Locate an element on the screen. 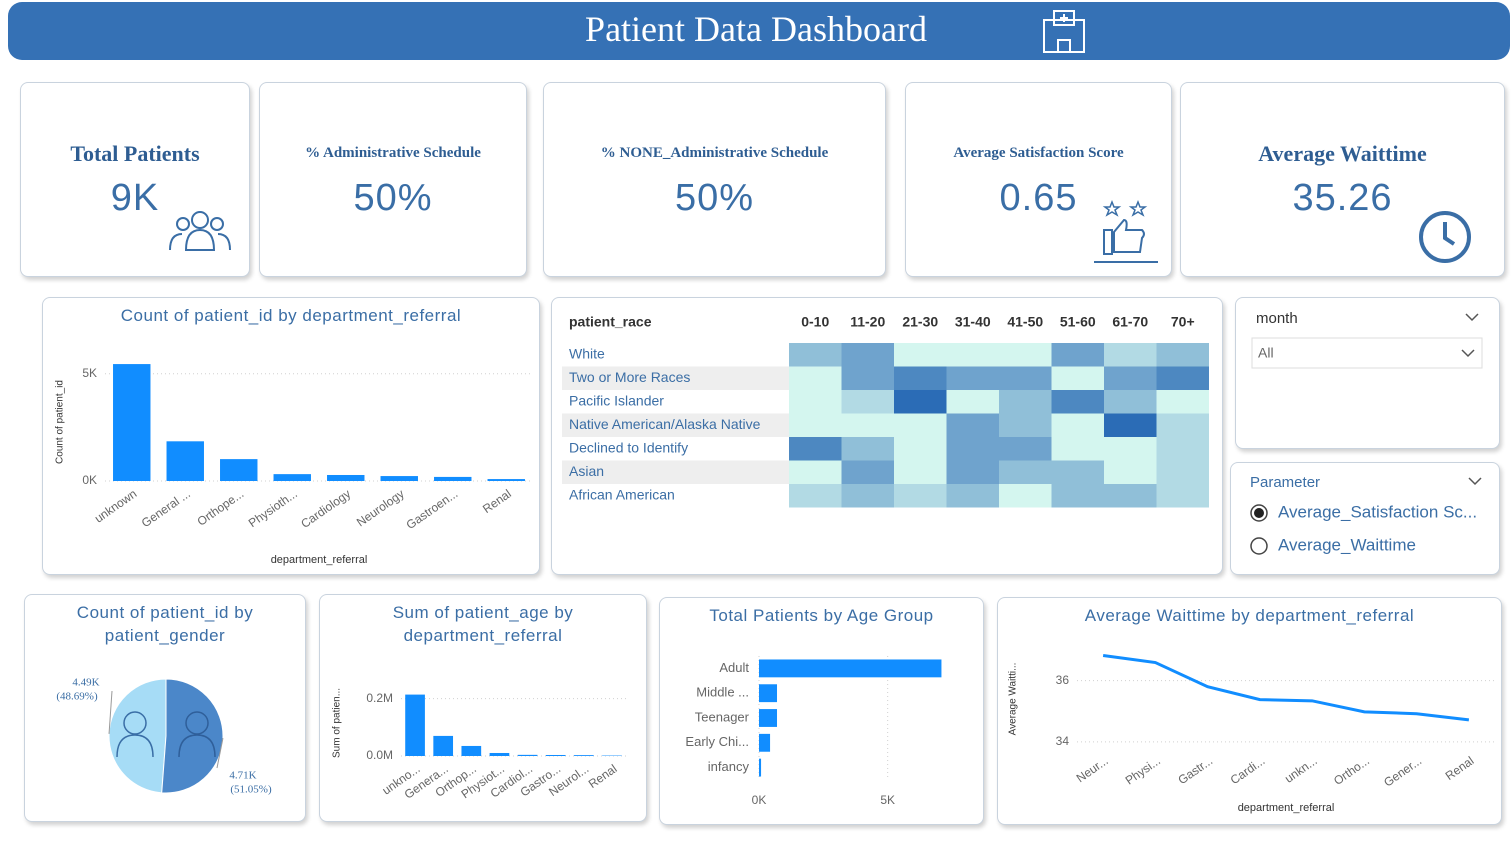  data-label: 4.71K is located at coordinates (242, 776).